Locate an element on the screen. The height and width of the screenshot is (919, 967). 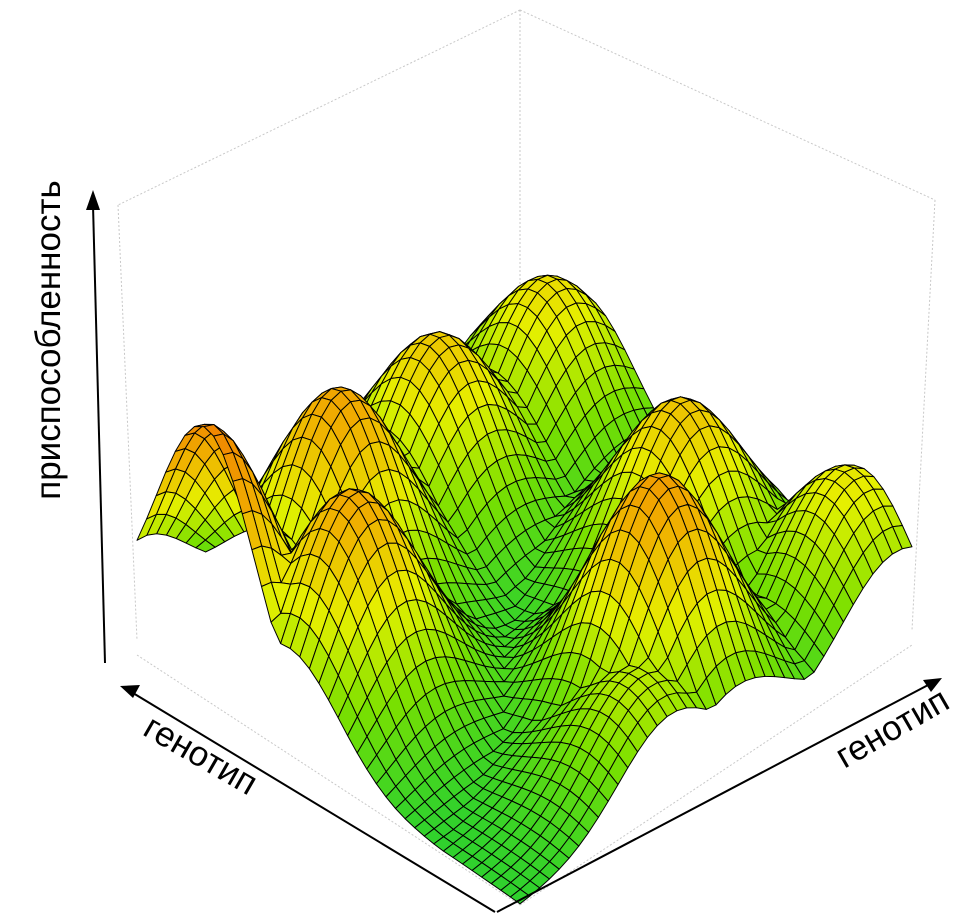
z-axis-arrow is located at coordinates (99, 434).